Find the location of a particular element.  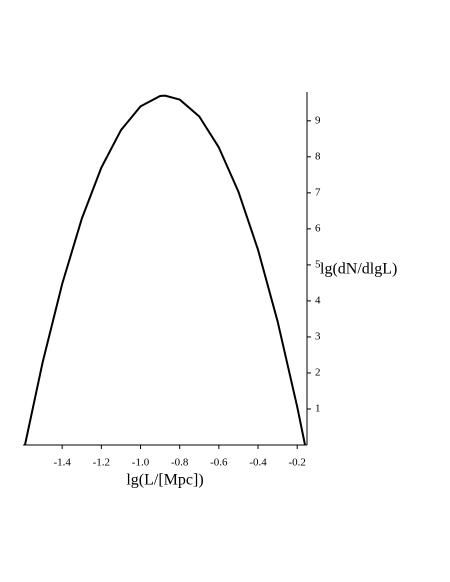

x-tick-label: -1.4 is located at coordinates (62, 463).